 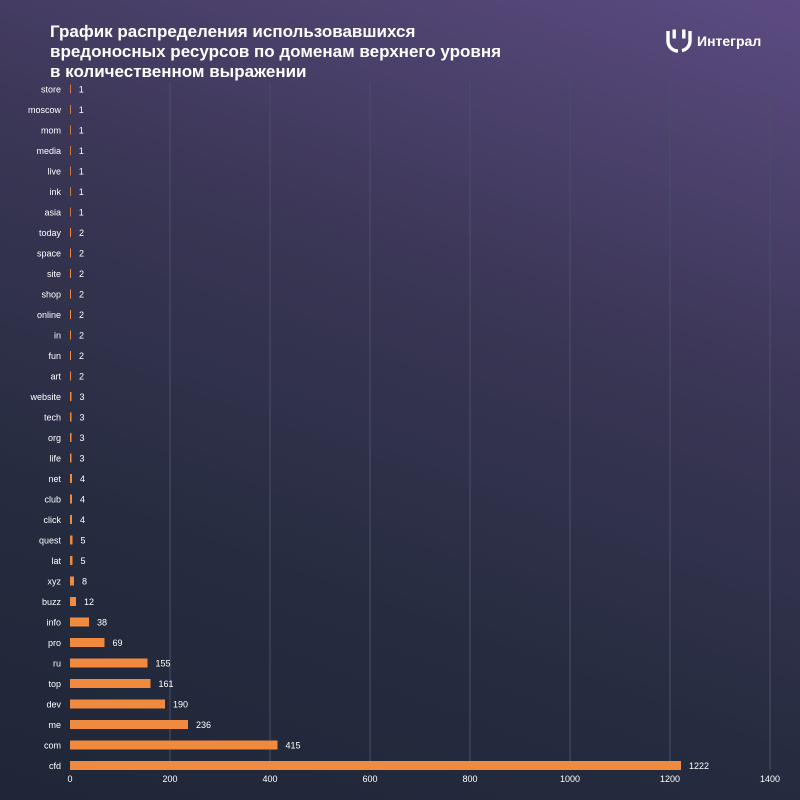 I want to click on category-label: site, so click(x=54, y=274).